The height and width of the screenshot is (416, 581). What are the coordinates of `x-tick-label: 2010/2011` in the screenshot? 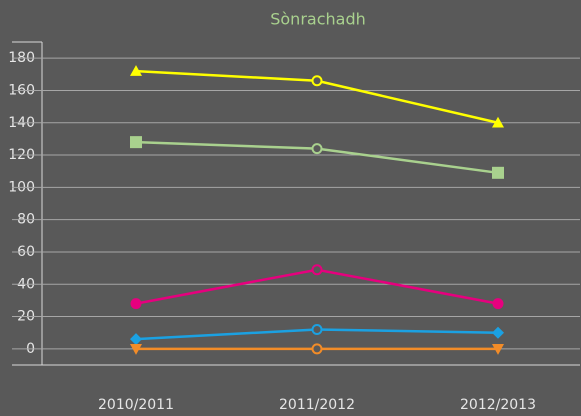 It's located at (136, 405).